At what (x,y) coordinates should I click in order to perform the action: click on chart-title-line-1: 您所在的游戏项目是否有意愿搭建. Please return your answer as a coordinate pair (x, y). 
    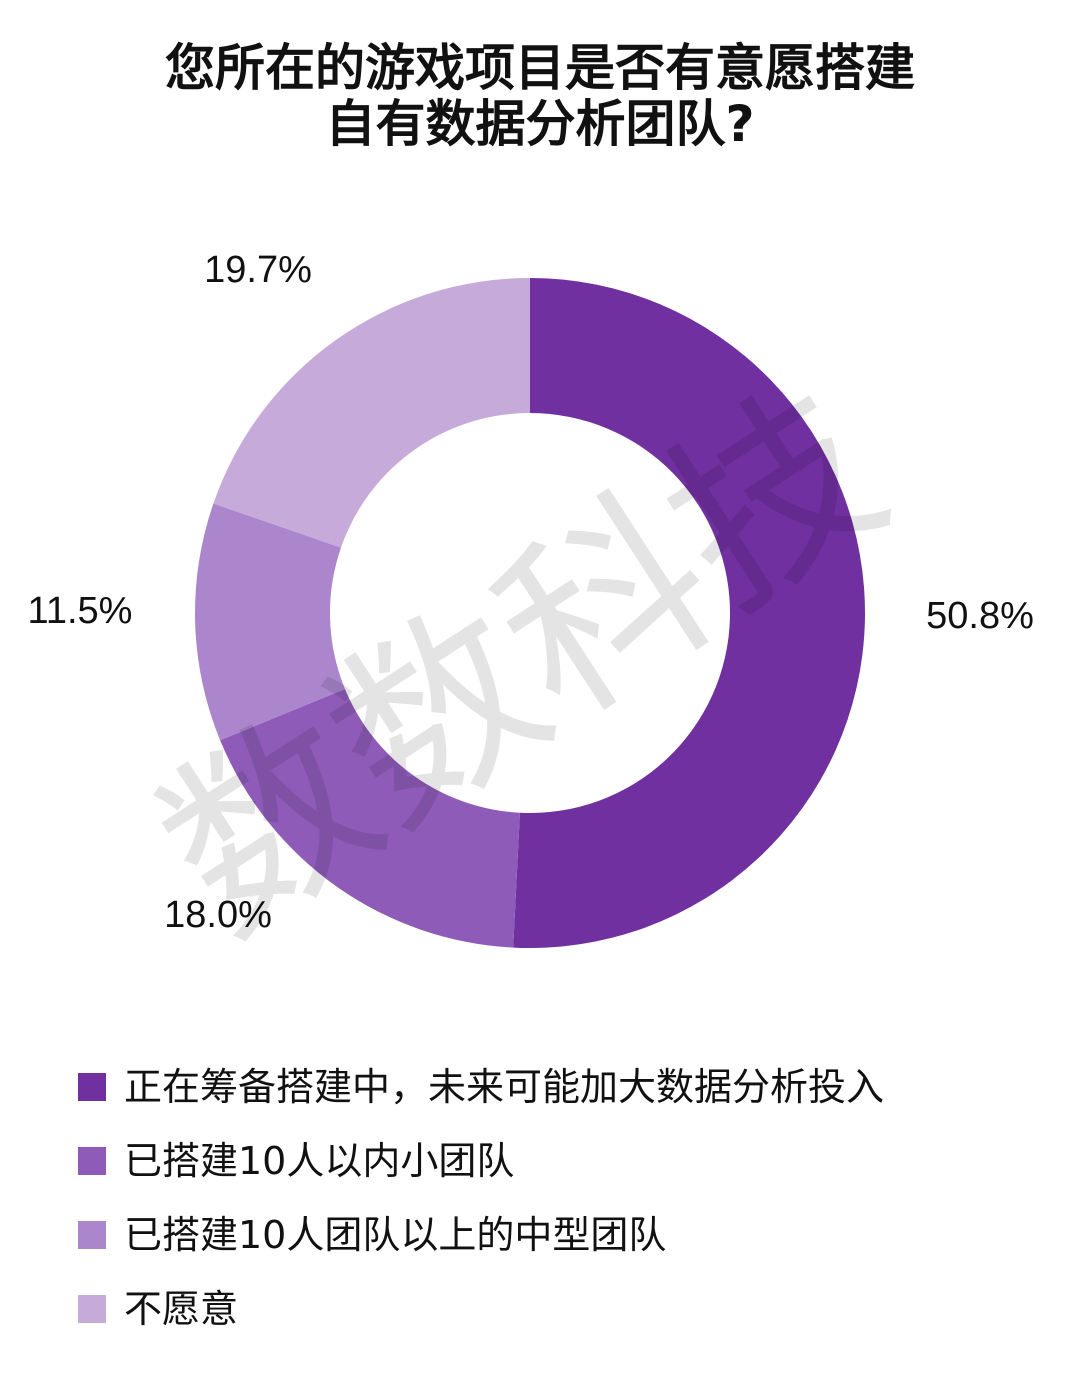
    Looking at the image, I should click on (540, 68).